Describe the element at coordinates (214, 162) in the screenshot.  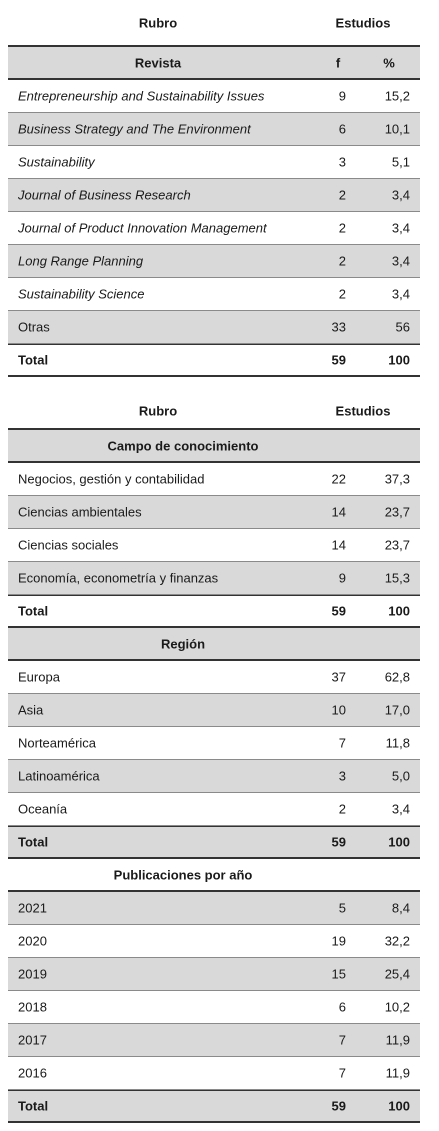
I see `data-row: Sustainability 3 5,1` at that location.